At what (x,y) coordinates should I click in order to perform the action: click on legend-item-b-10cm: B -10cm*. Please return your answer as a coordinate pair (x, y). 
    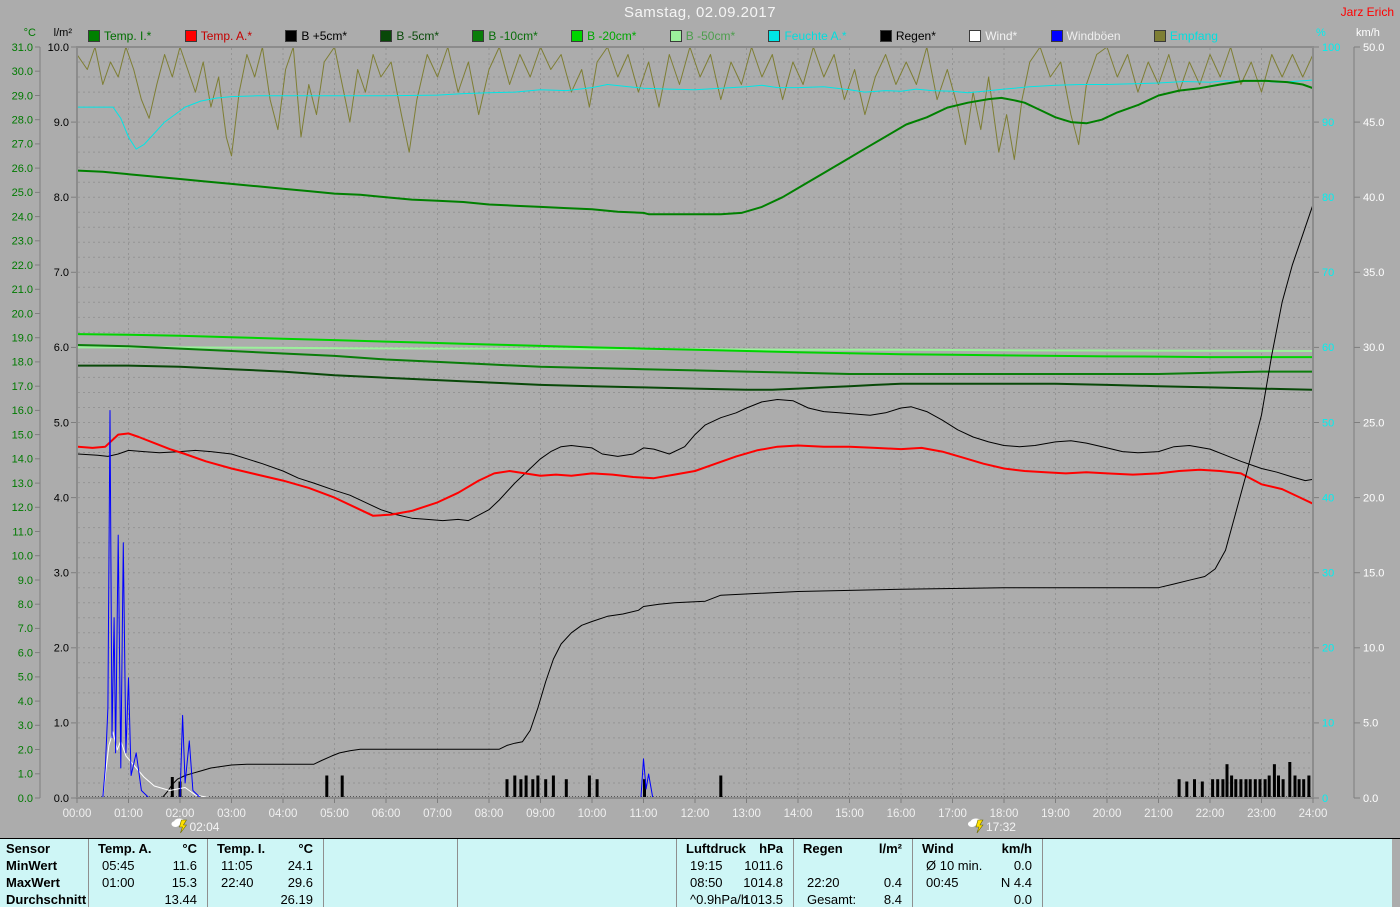
    Looking at the image, I should click on (505, 36).